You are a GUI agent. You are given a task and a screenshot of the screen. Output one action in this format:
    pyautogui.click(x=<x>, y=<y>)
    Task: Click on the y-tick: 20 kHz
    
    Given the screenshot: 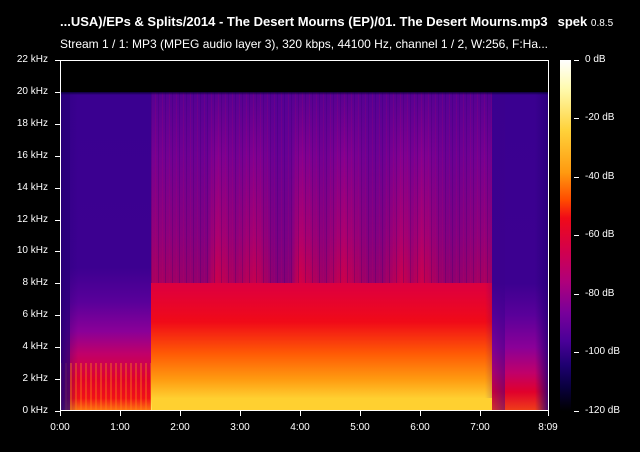 What is the action you would take?
    pyautogui.click(x=30, y=92)
    